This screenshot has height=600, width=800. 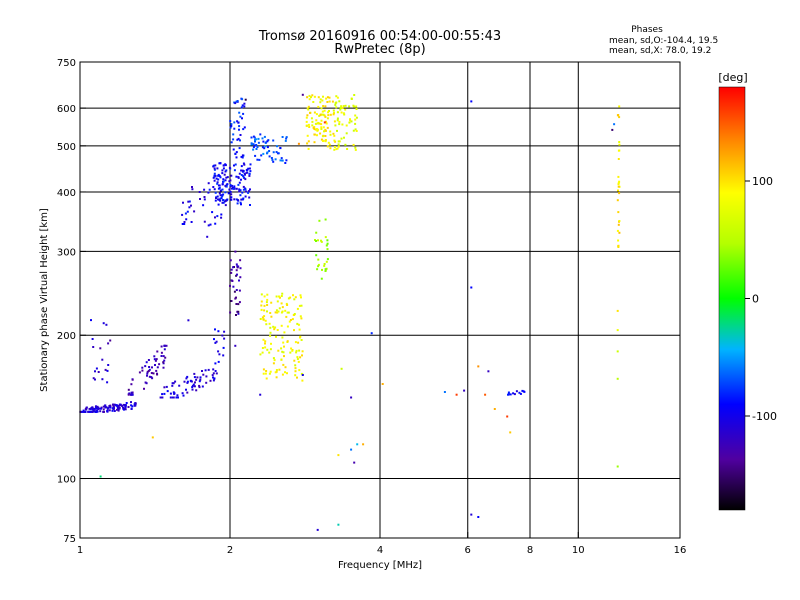 I want to click on chart-subtitle: RwPretec (8p), so click(x=379, y=49).